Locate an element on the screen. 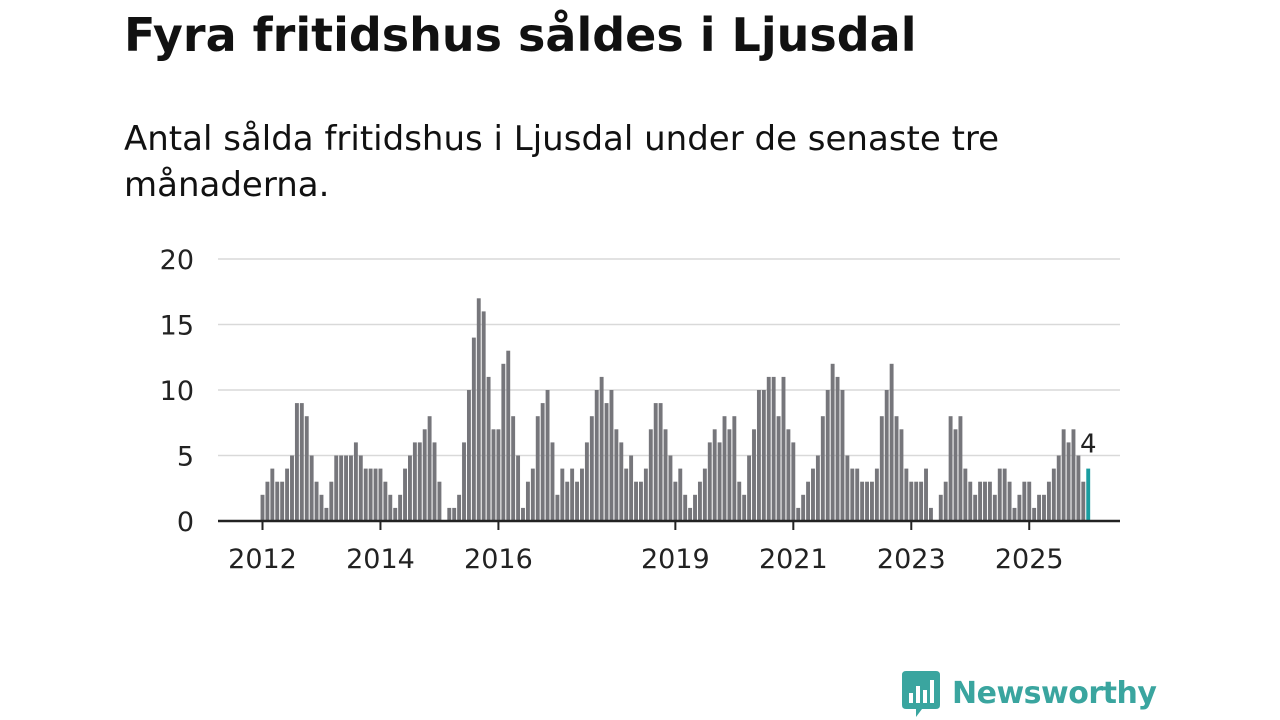 Image resolution: width=1280 pixels, height=720 pixels. bar-value-label: 4 is located at coordinates (1088, 445).